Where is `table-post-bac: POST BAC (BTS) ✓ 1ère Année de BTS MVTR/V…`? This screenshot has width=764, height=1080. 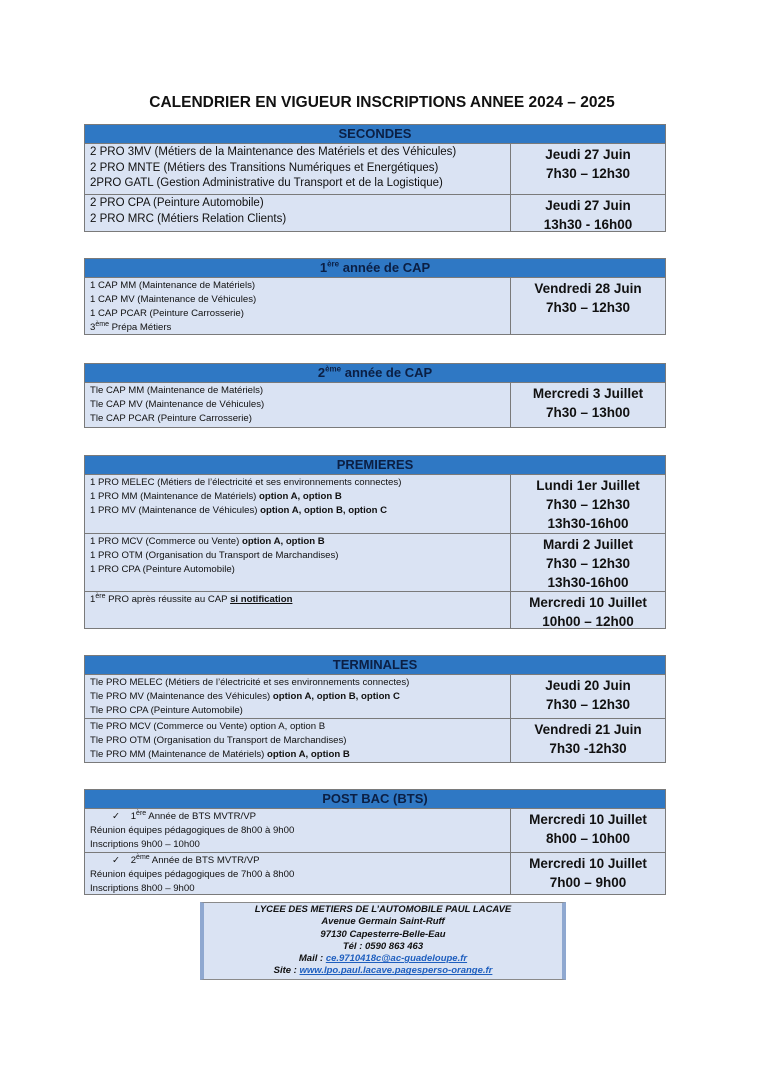 table-post-bac: POST BAC (BTS) ✓ 1ère Année de BTS MVTR/V… is located at coordinates (375, 842).